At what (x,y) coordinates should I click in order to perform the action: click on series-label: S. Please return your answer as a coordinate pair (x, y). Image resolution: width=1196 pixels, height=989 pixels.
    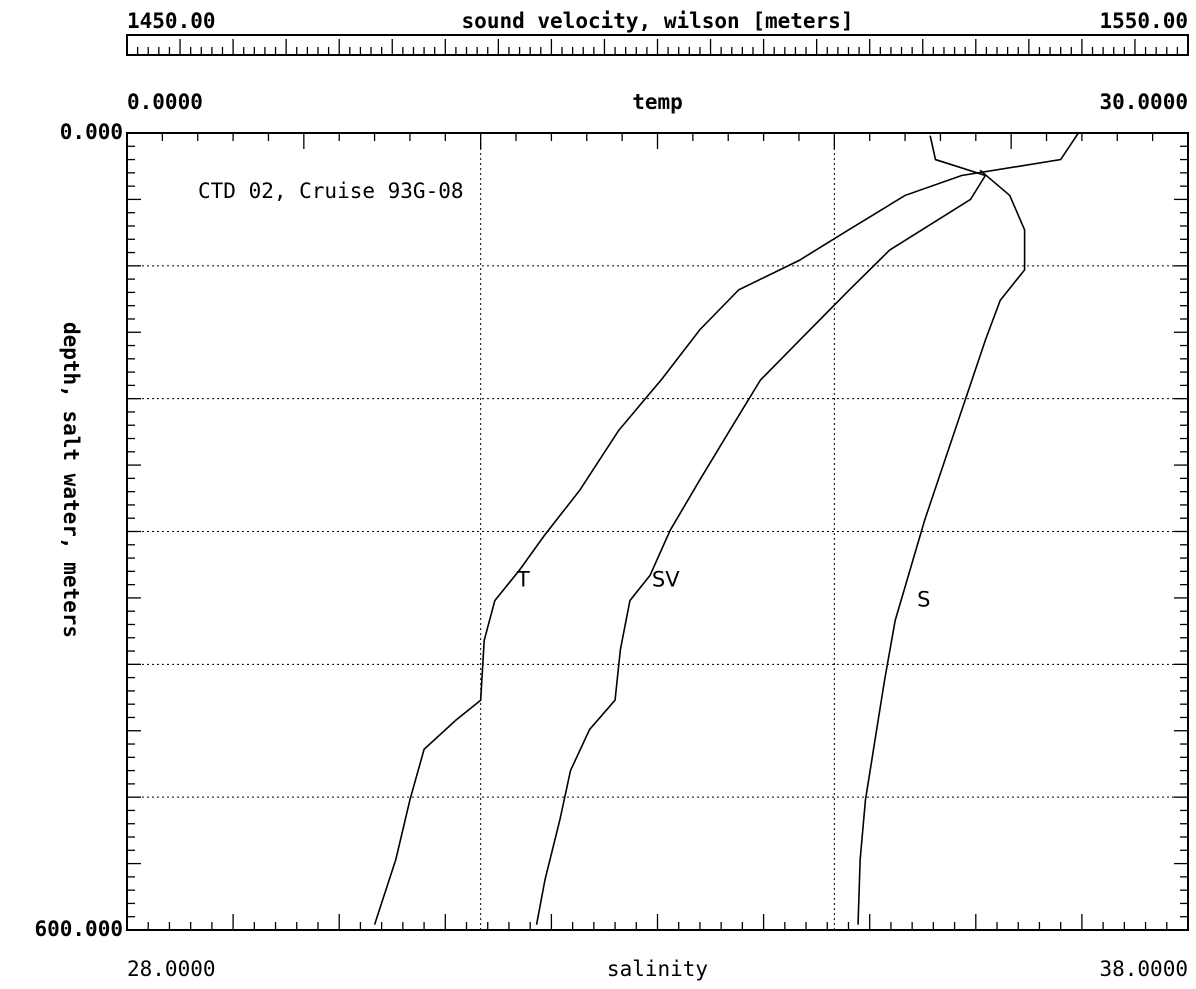
    Looking at the image, I should click on (923, 599).